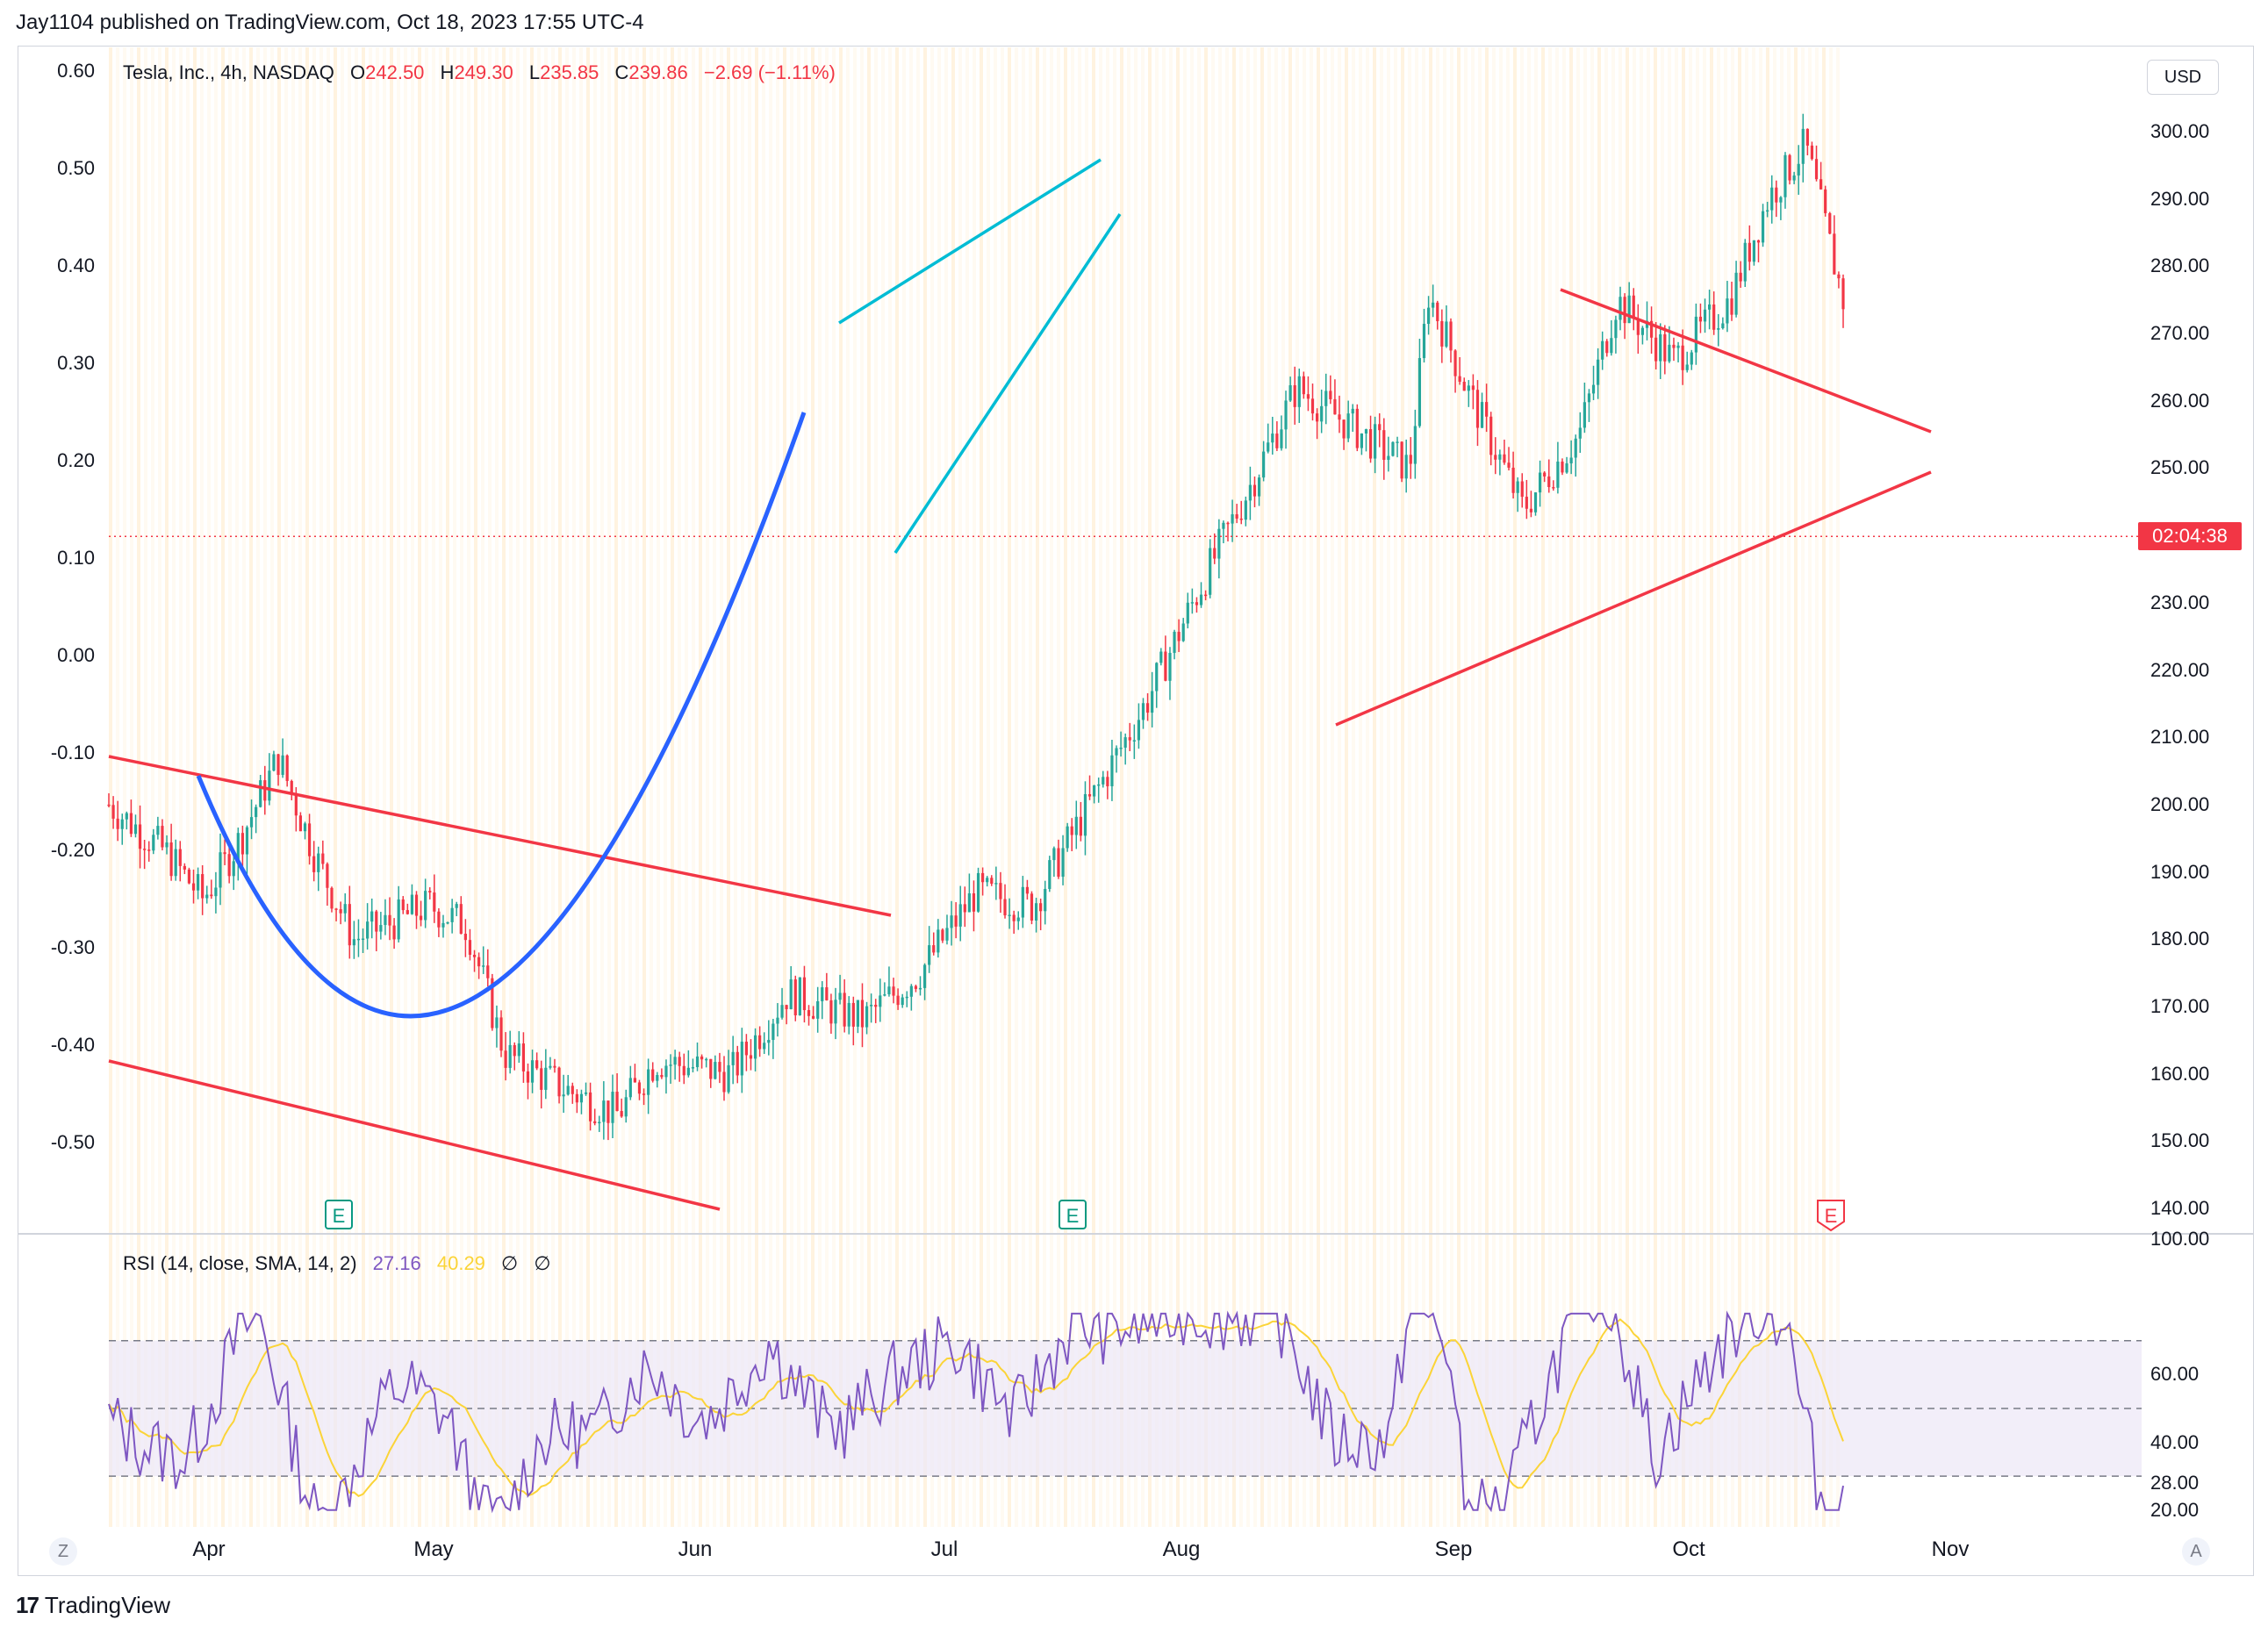 Image resolution: width=2268 pixels, height=1634 pixels. What do you see at coordinates (502, 715) in the screenshot?
I see `cup-curve` at bounding box center [502, 715].